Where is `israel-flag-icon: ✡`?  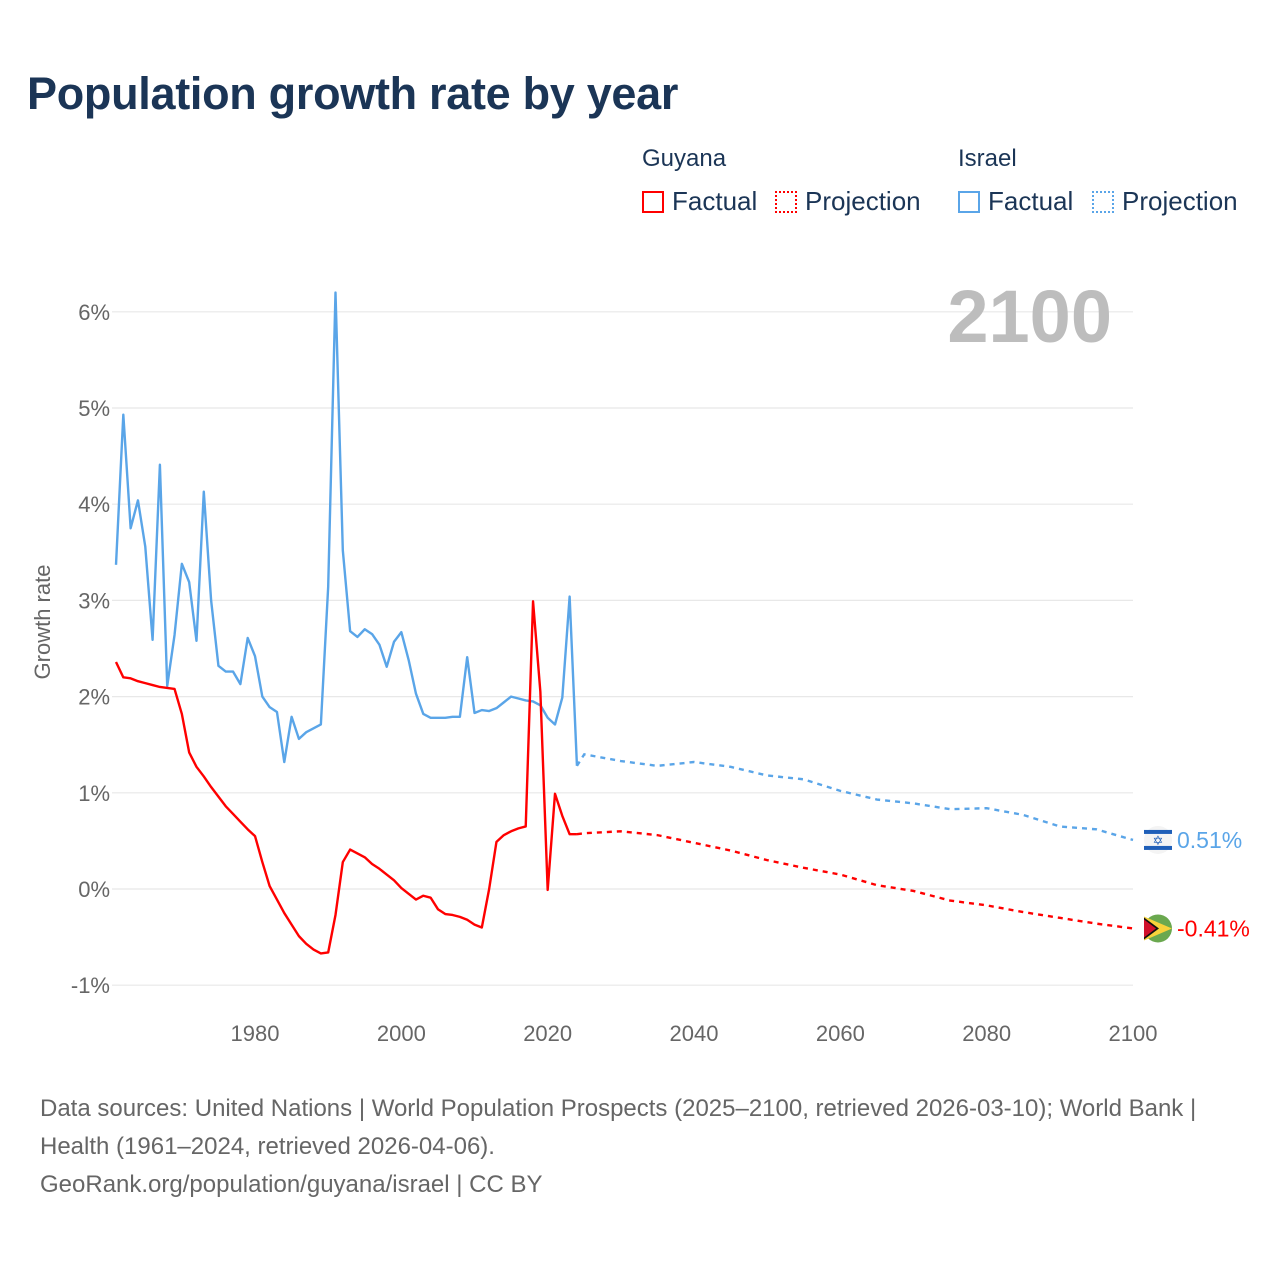
israel-flag-icon: ✡ is located at coordinates (1158, 839).